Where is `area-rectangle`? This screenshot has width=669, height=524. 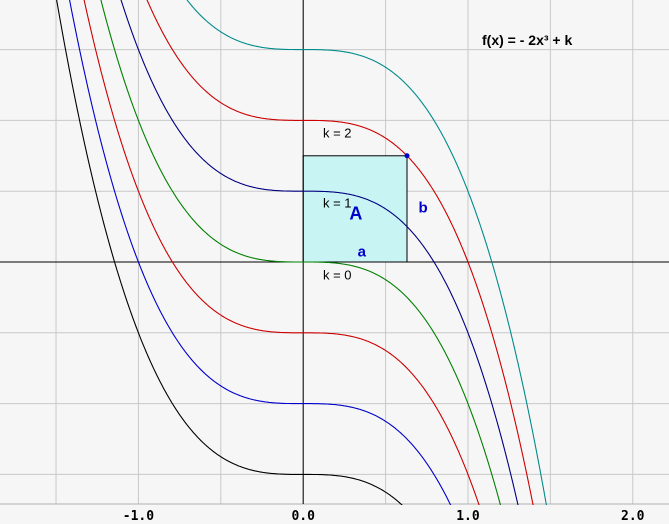 area-rectangle is located at coordinates (355, 209).